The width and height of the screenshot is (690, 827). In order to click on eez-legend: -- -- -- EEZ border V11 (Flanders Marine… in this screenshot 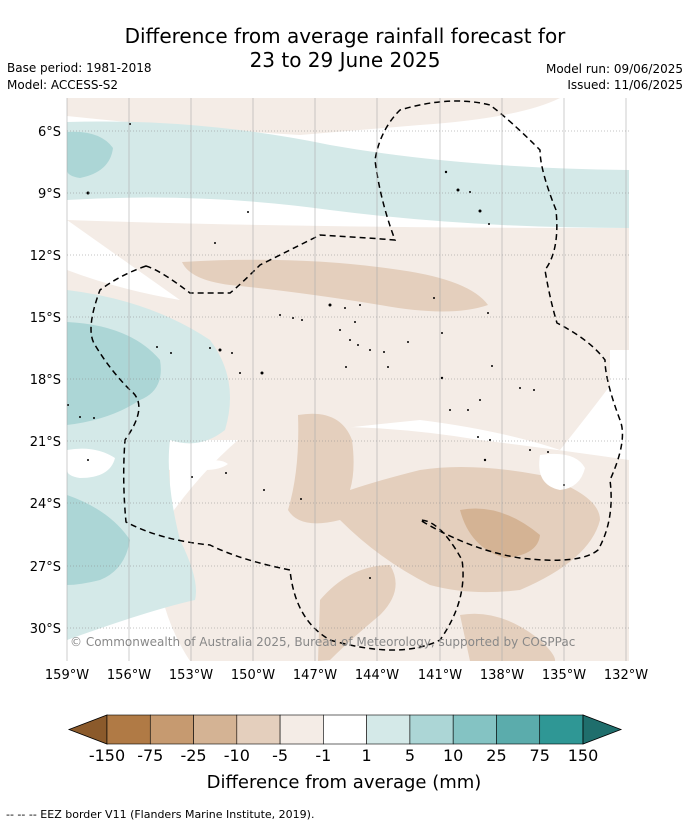, I will do `click(160, 814)`.